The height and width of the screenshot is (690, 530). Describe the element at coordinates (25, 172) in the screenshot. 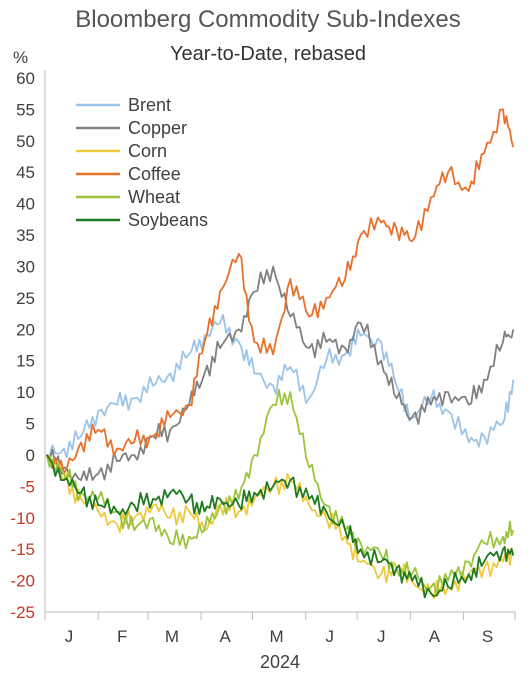

I see `y-tick-label: 45` at that location.